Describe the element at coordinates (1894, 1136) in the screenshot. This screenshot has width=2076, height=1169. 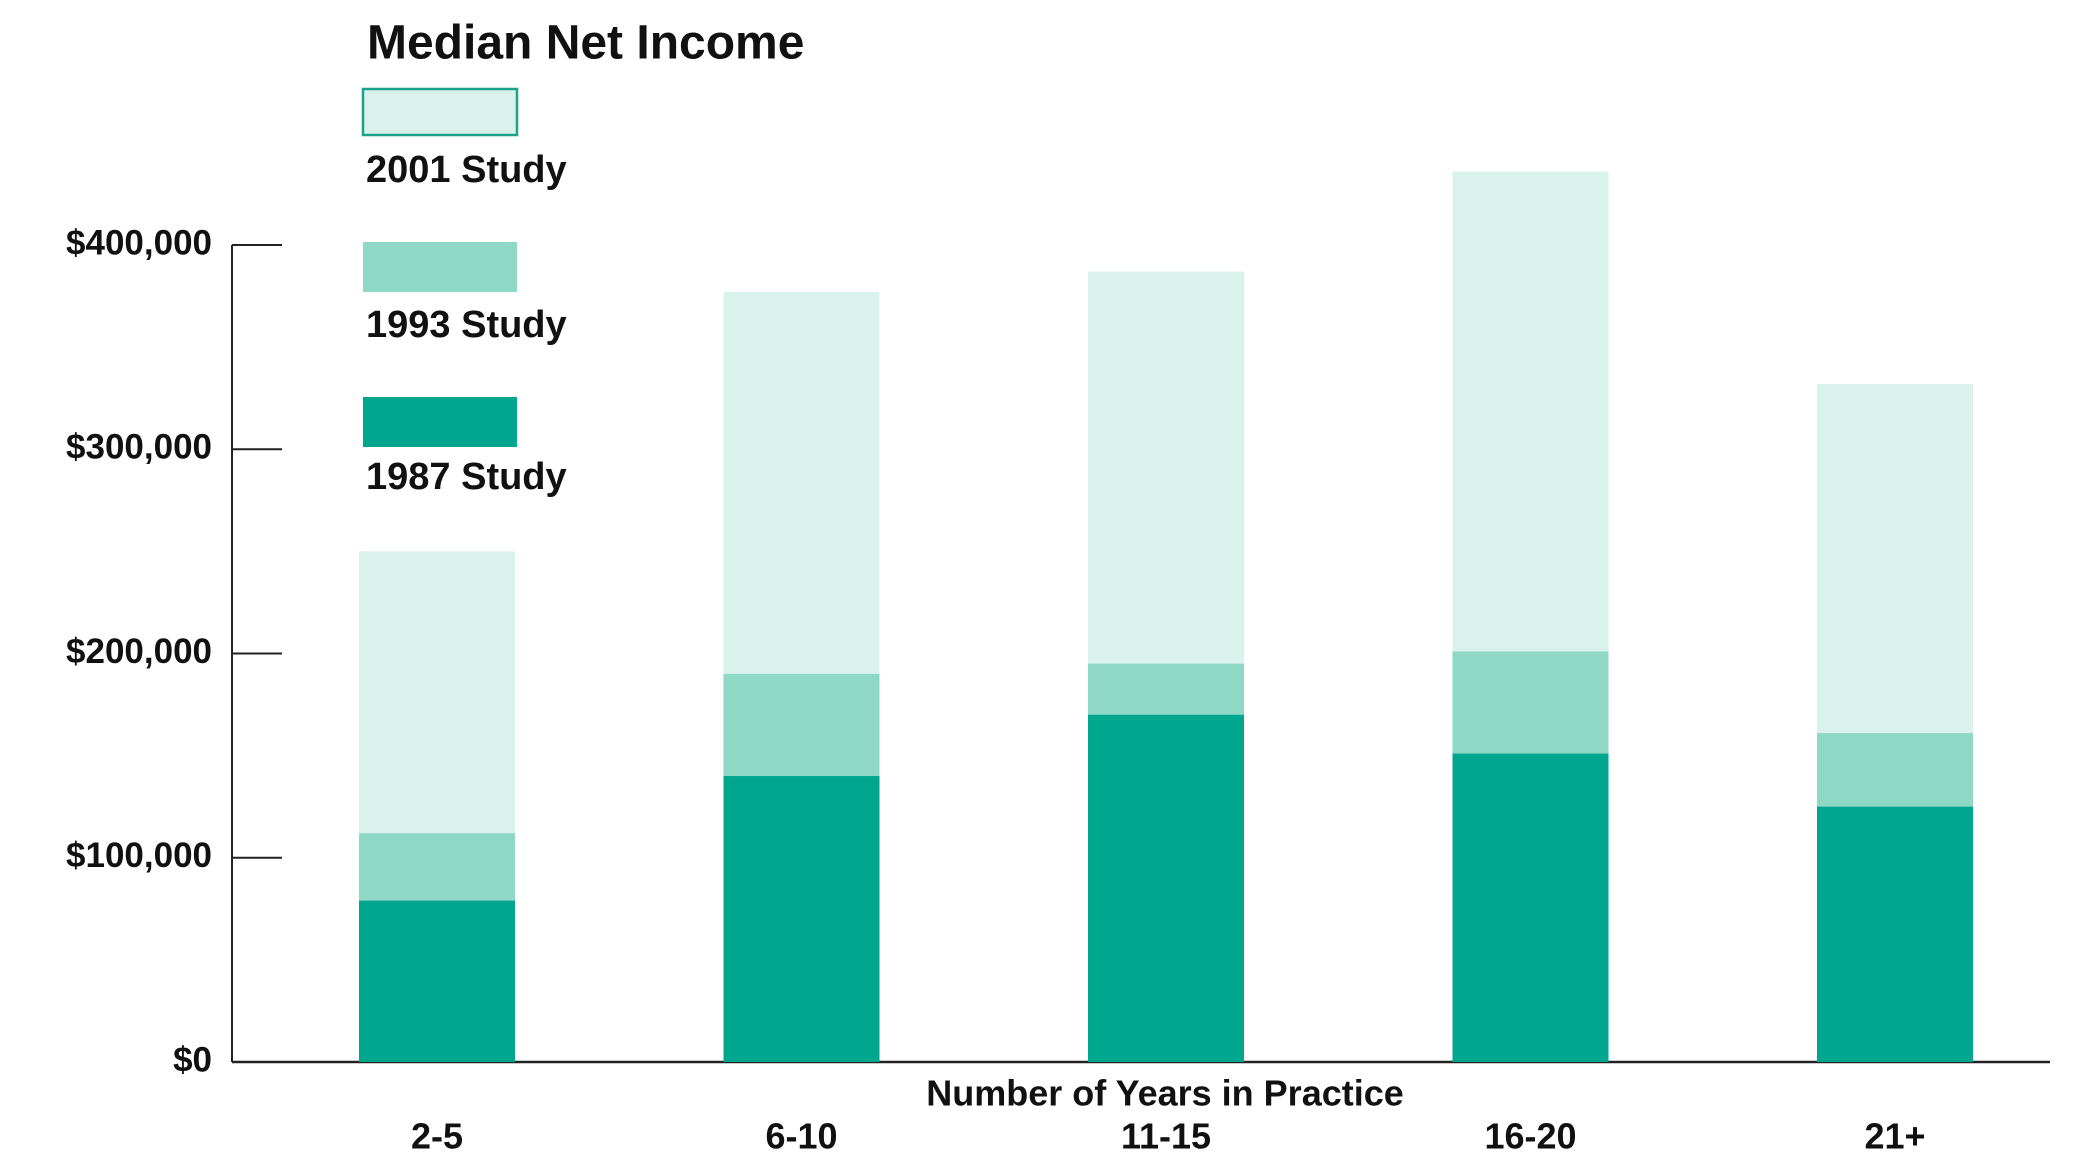
I see `x-tick-label: 21+` at that location.